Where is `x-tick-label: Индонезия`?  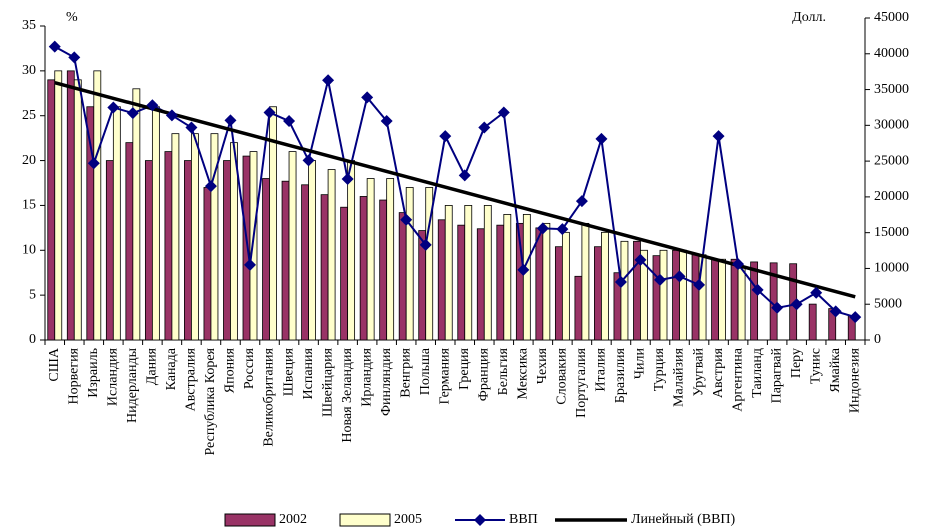 x-tick-label: Индонезия is located at coordinates (854, 380).